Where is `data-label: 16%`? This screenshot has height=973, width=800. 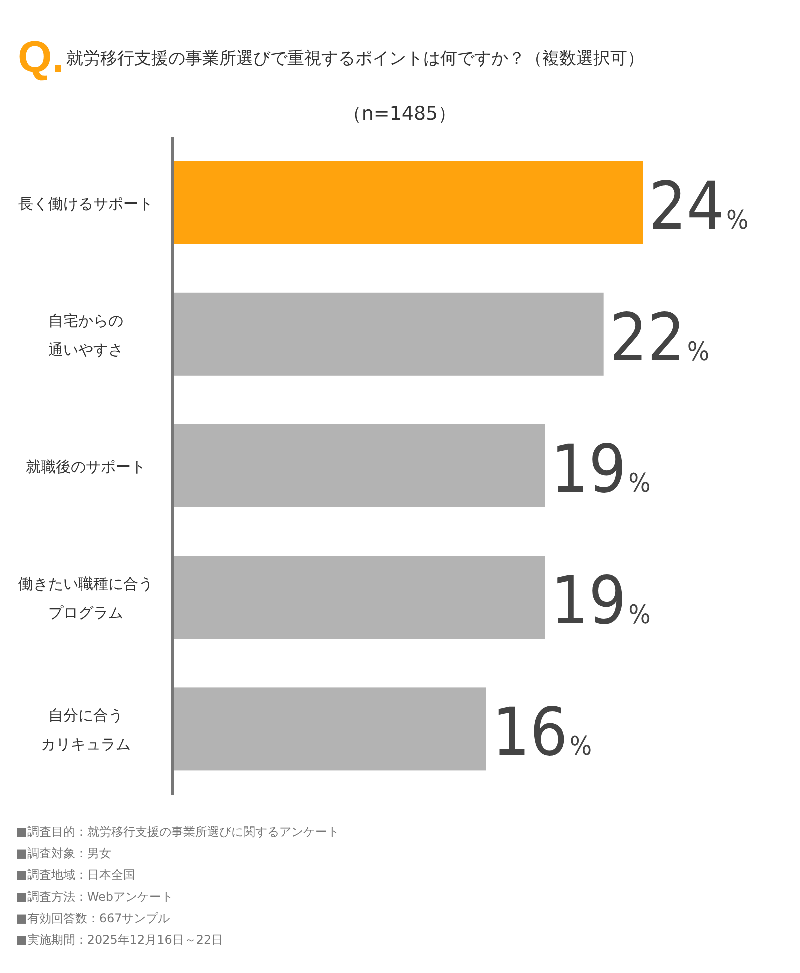
data-label: 16% is located at coordinates (542, 733).